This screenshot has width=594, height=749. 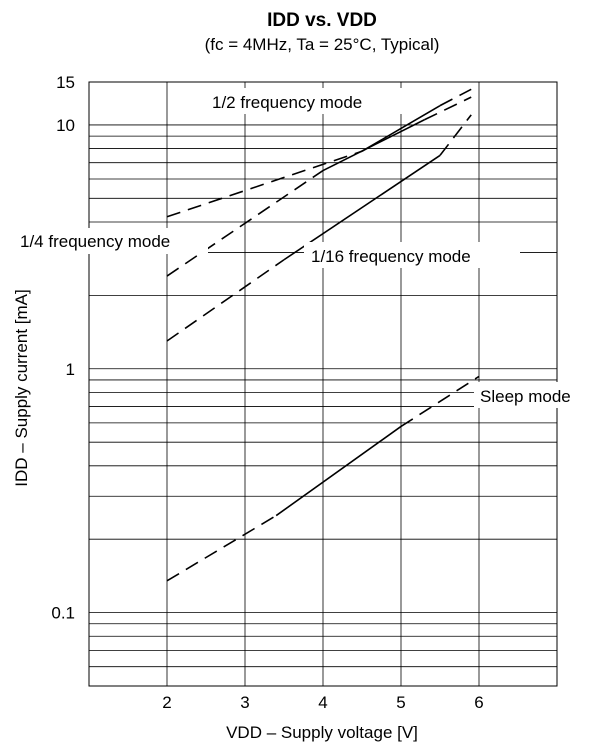 I want to click on y-tick-labels: 0.1 1 10 15, so click(x=63, y=348).